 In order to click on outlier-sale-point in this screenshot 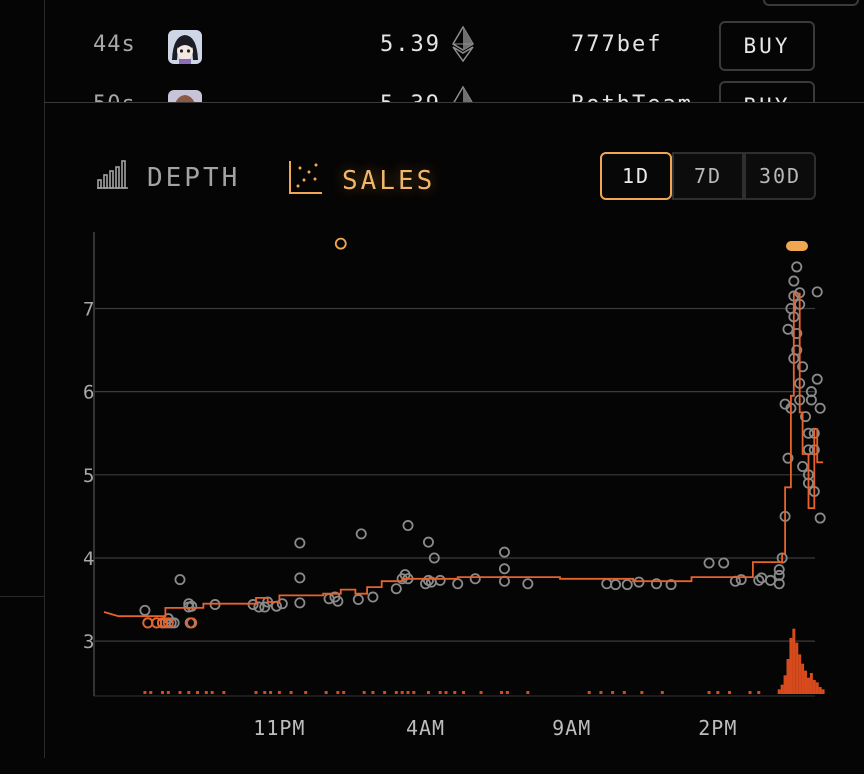, I will do `click(340, 243)`.